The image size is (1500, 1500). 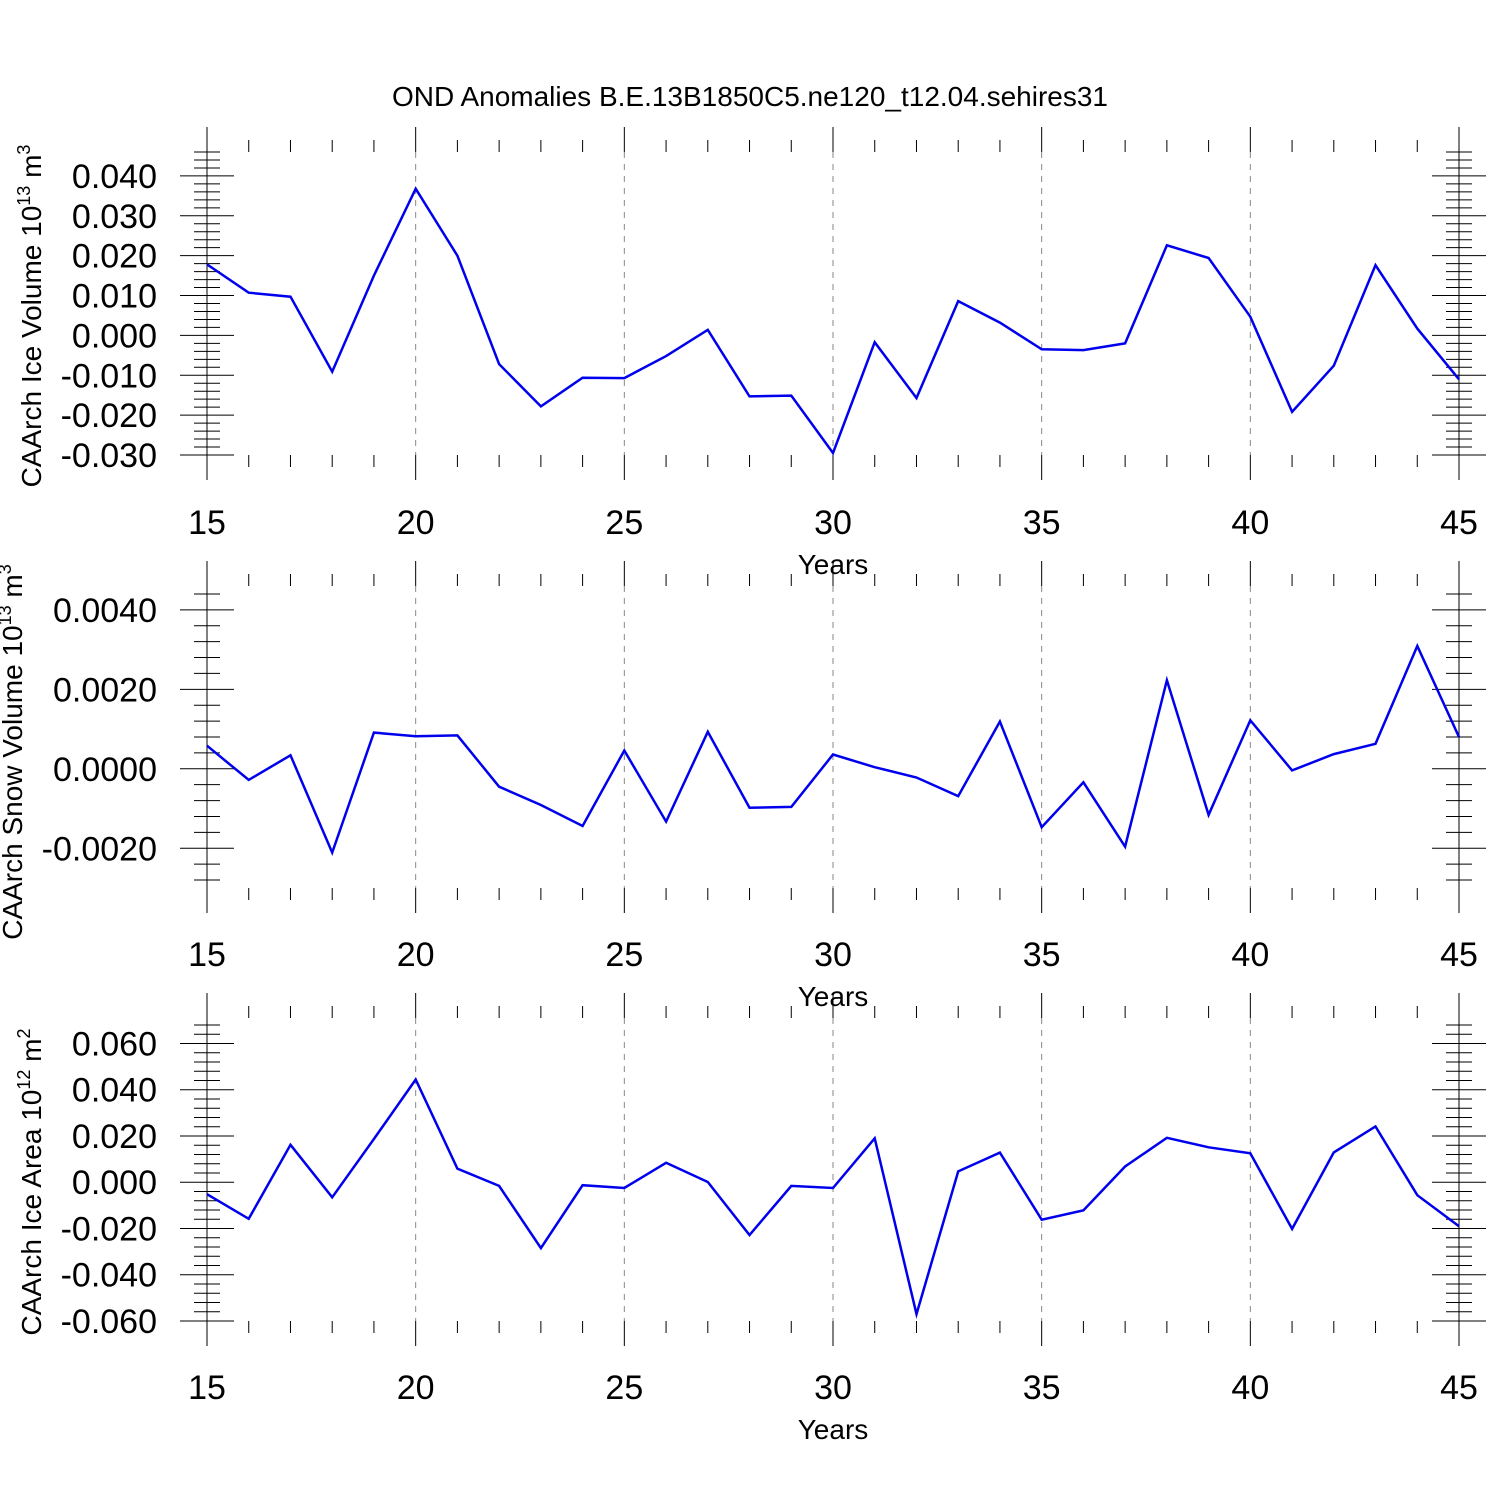 What do you see at coordinates (105, 690) in the screenshot?
I see `y-tick-label: 0.0020` at bounding box center [105, 690].